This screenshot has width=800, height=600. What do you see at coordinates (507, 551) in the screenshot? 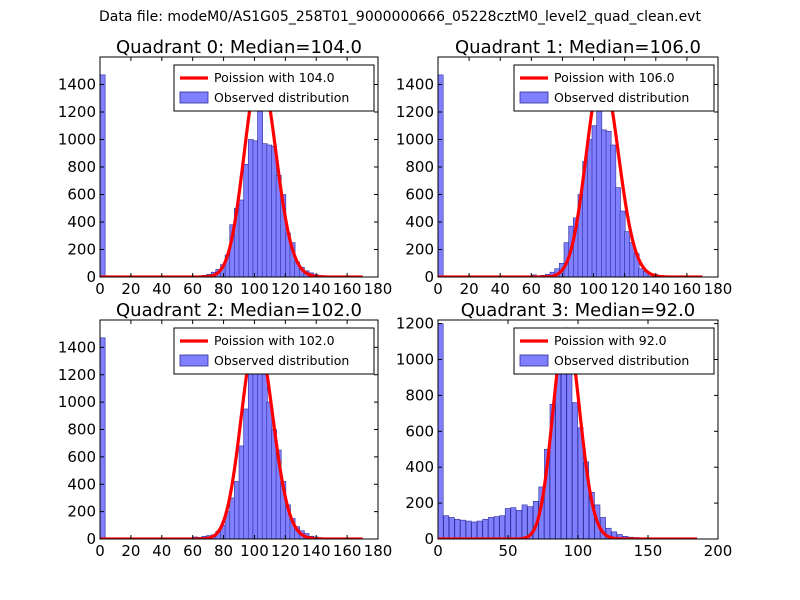
I see `x-tick-label: 50` at bounding box center [507, 551].